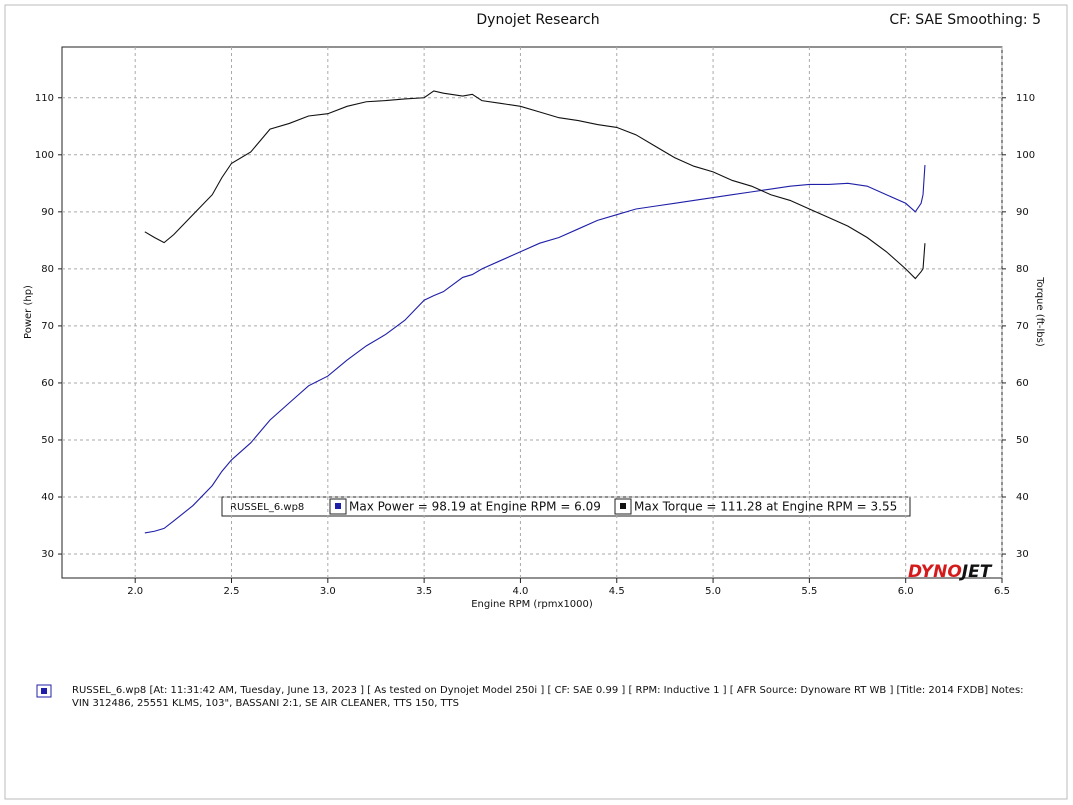 This screenshot has height=805, width=1073. What do you see at coordinates (475, 507) in the screenshot?
I see `legend-label: Max Power = 98.19 at Engine RPM = 6.09` at bounding box center [475, 507].